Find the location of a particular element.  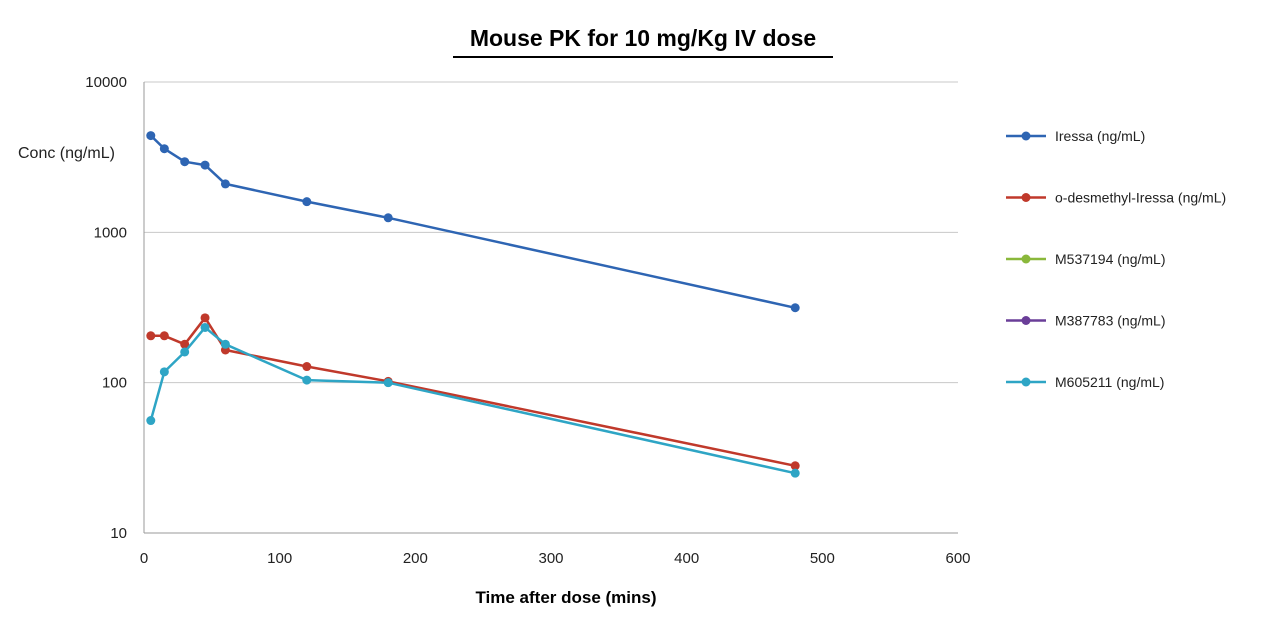

legend-entry: M605211 (ng/mL) is located at coordinates (1085, 382).